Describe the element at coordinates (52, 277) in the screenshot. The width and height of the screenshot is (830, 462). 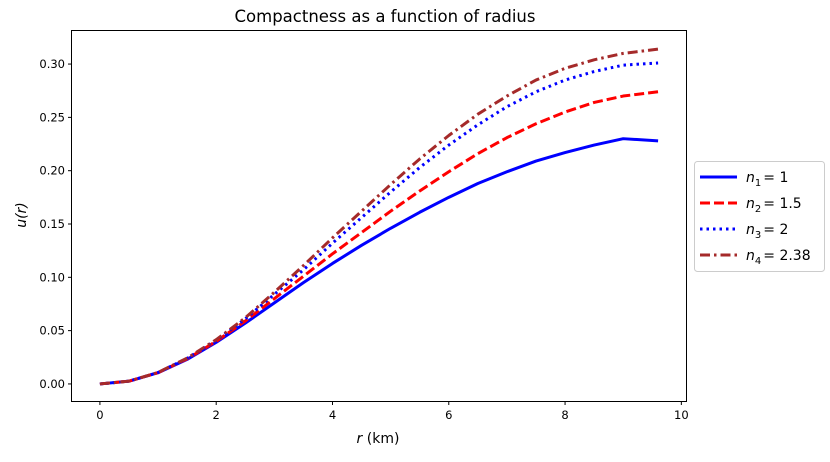
I see `y-tick-label: 0.10` at that location.